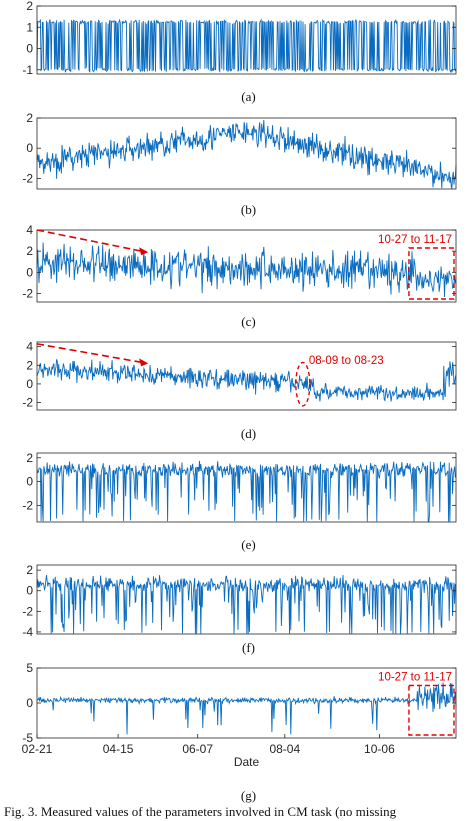 The width and height of the screenshot is (474, 821). What do you see at coordinates (248, 647) in the screenshot?
I see `subfigure-label: (f)` at bounding box center [248, 647].